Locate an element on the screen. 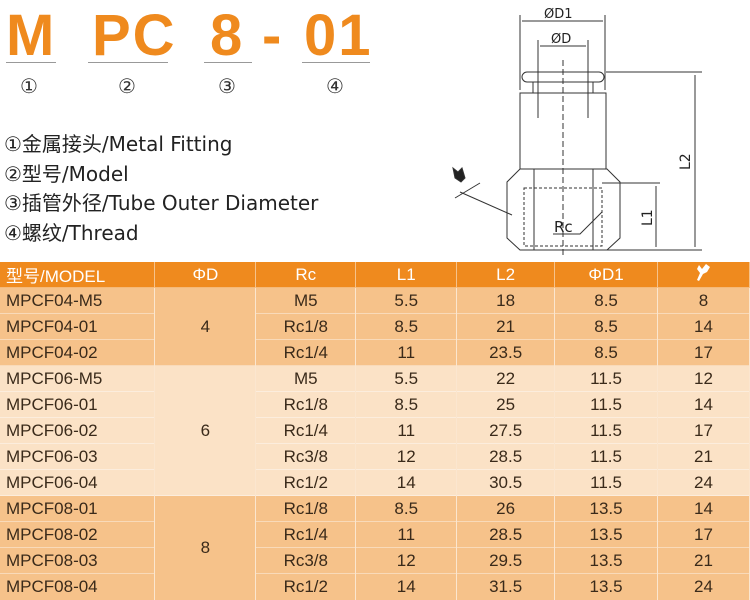  cell-l2: 25 is located at coordinates (506, 404).